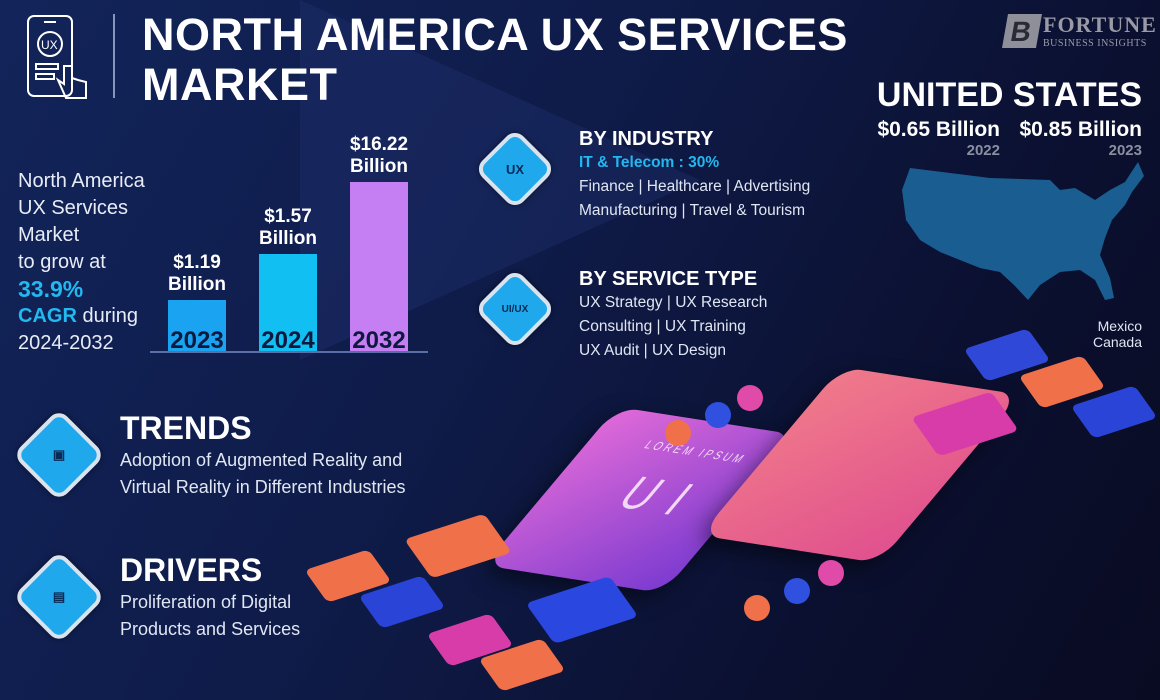 The image size is (1160, 700). I want to click on bar-2032: 2032, so click(379, 268).